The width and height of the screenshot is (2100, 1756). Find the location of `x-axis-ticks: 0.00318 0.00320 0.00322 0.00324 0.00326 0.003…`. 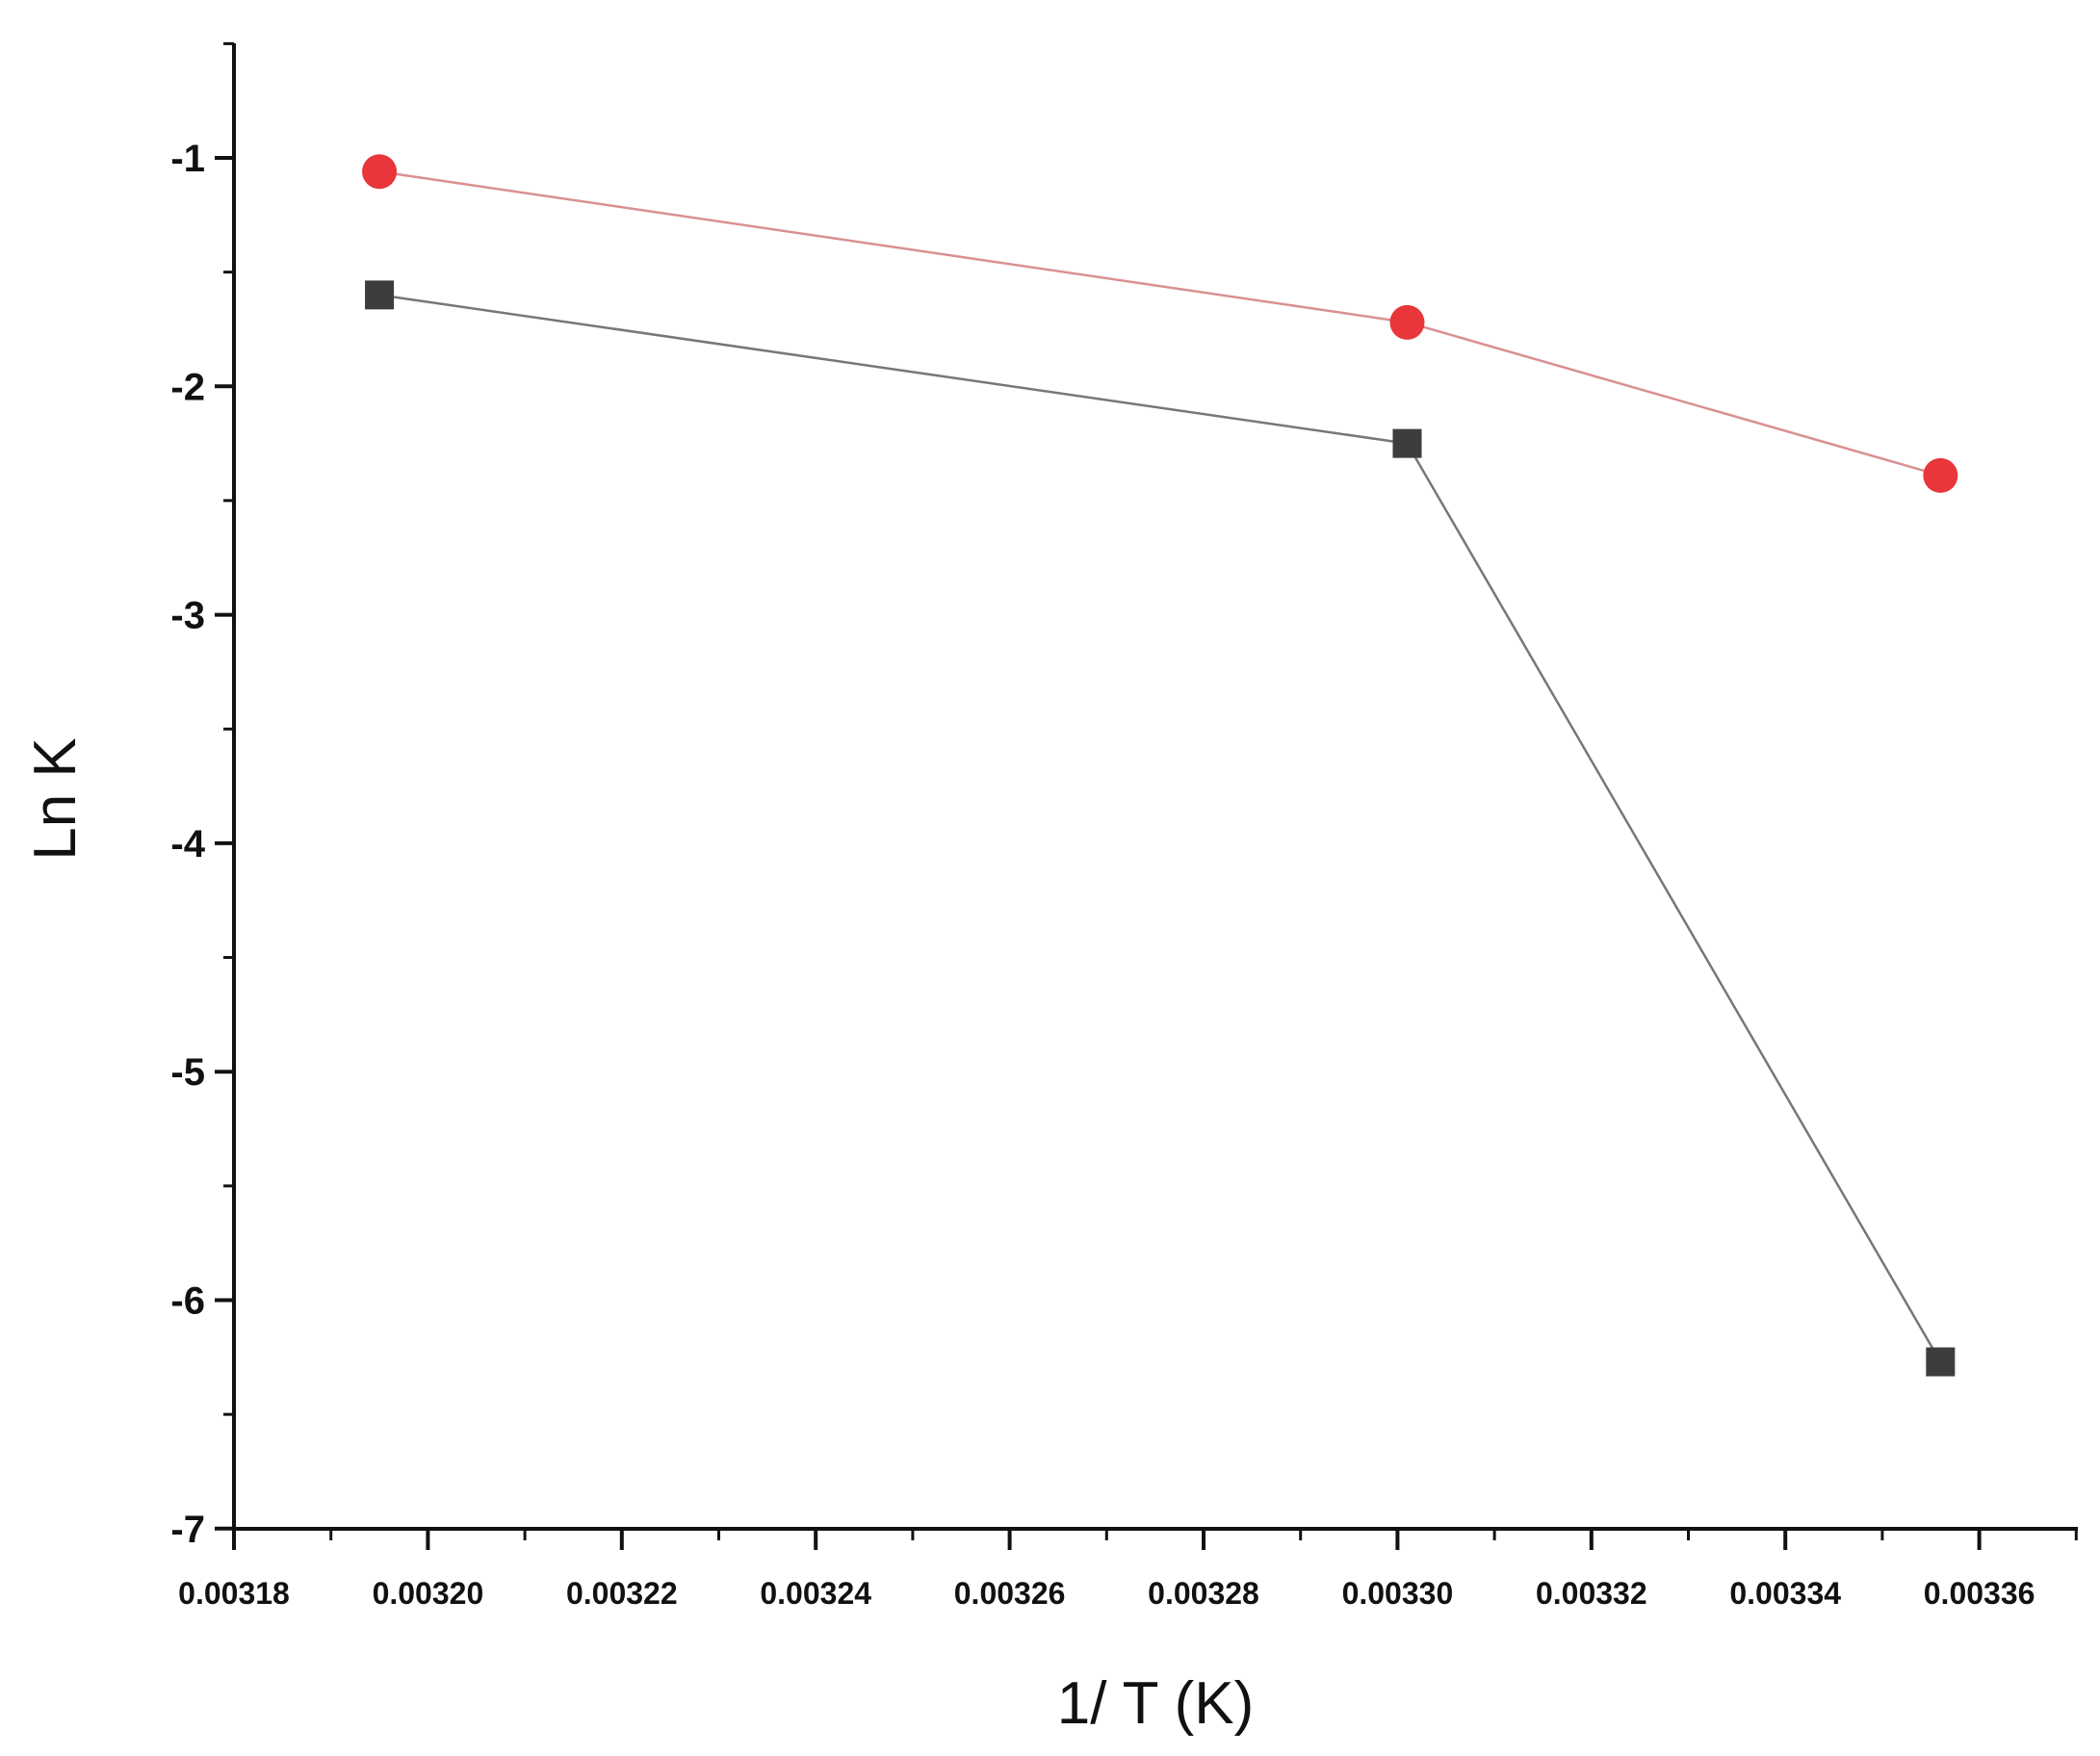

x-axis-ticks: 0.00318 0.00320 0.00322 0.00324 0.00326 0.003… is located at coordinates (1128, 1570).